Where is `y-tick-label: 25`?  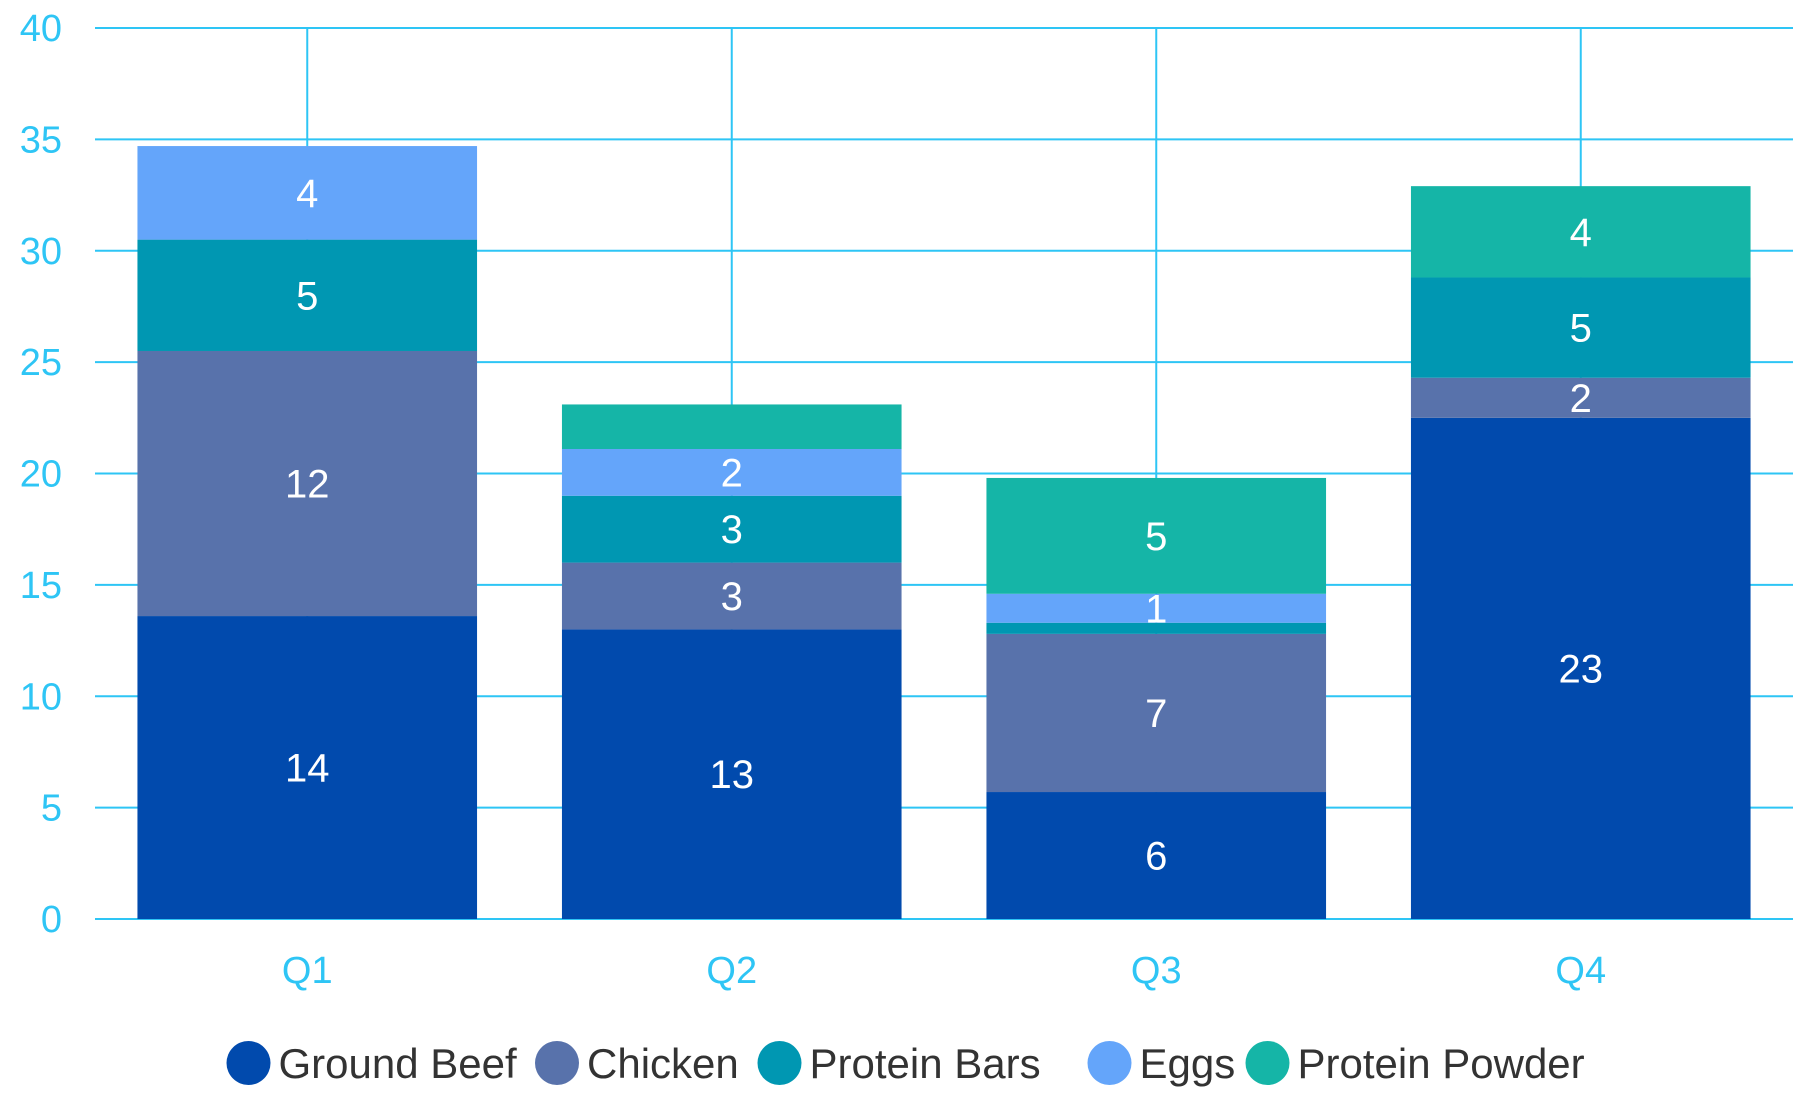
y-tick-label: 25 is located at coordinates (41, 363).